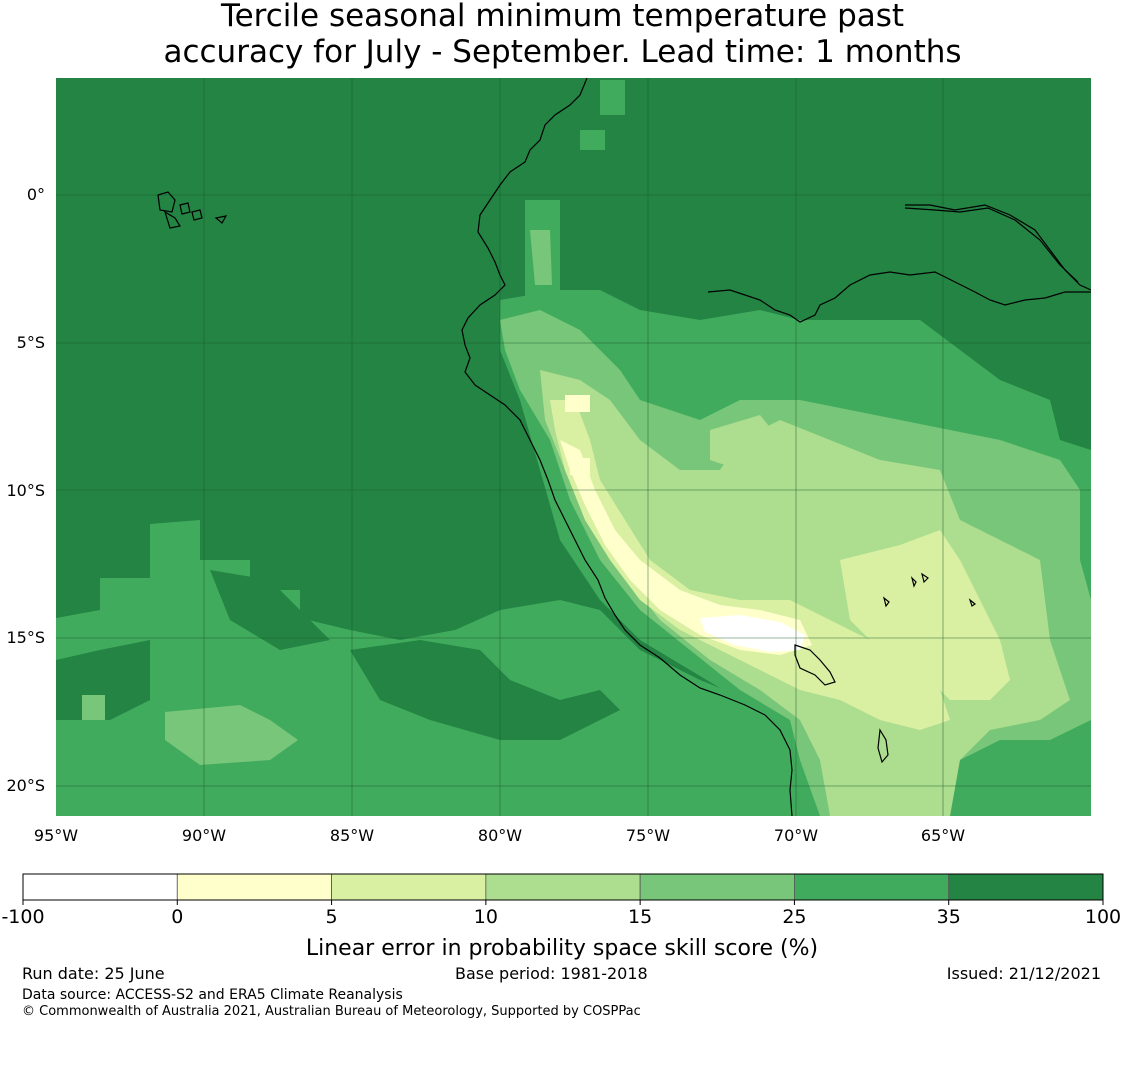 The height and width of the screenshot is (1065, 1125). I want to click on base-period: Base period: 1981-2018, so click(551, 973).